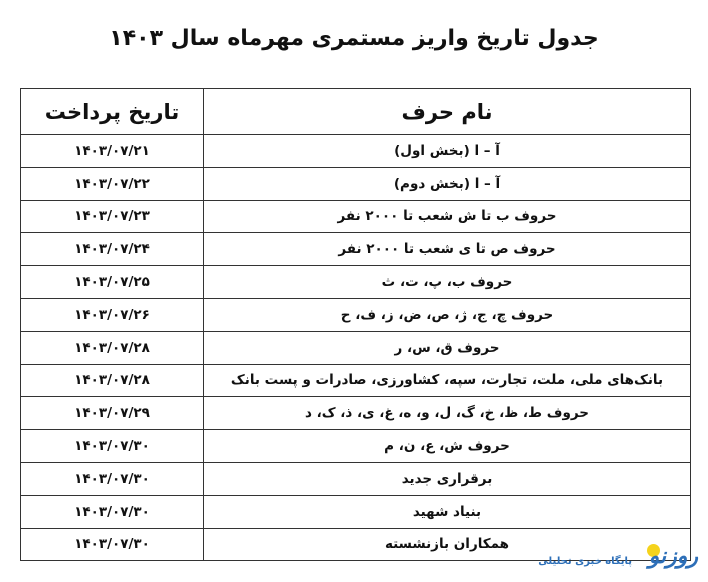 This screenshot has width=708, height=582. What do you see at coordinates (112, 314) in the screenshot?
I see `row-date: ۱۴۰۳/۰۷/۲۶` at bounding box center [112, 314].